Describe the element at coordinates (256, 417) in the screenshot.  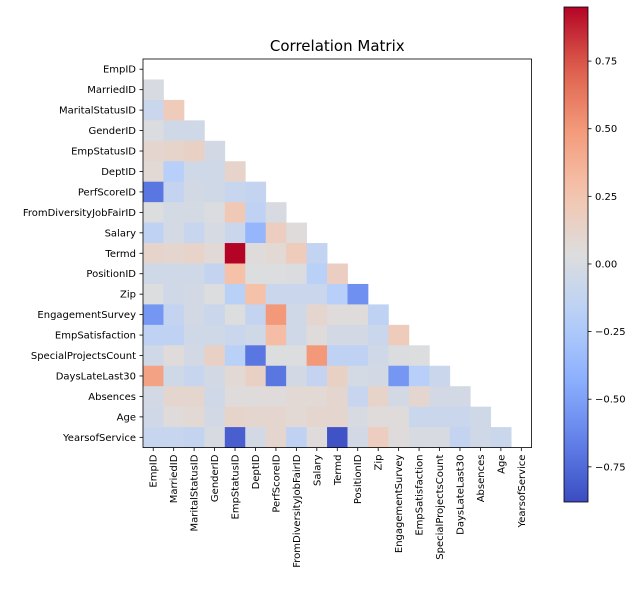
I see `heatmap-cell-Age-DeptID` at that location.